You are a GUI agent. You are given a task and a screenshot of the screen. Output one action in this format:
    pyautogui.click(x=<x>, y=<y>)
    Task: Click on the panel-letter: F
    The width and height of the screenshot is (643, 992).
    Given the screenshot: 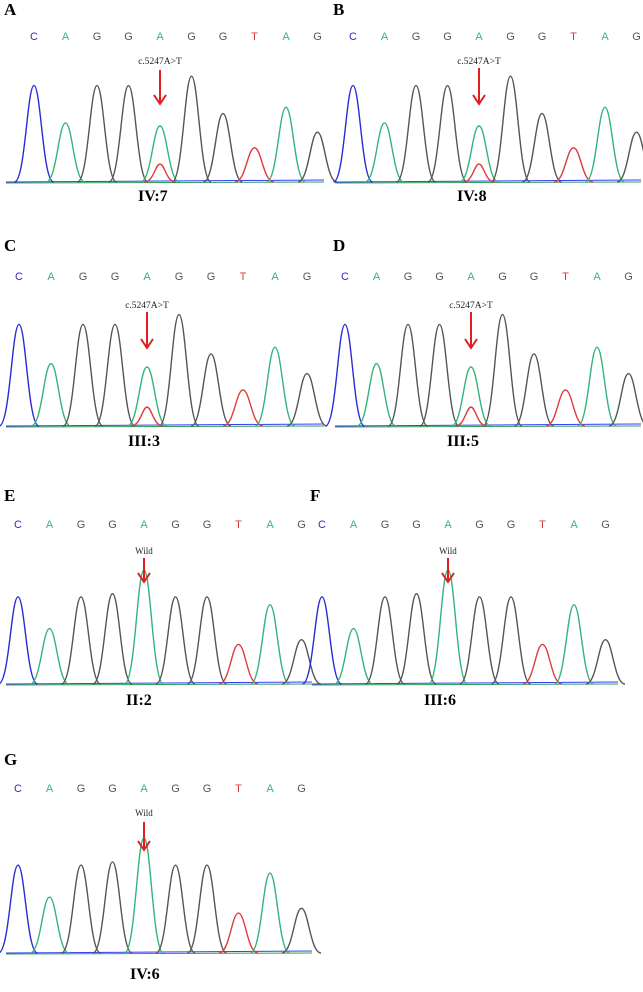 What is the action you would take?
    pyautogui.click(x=315, y=495)
    